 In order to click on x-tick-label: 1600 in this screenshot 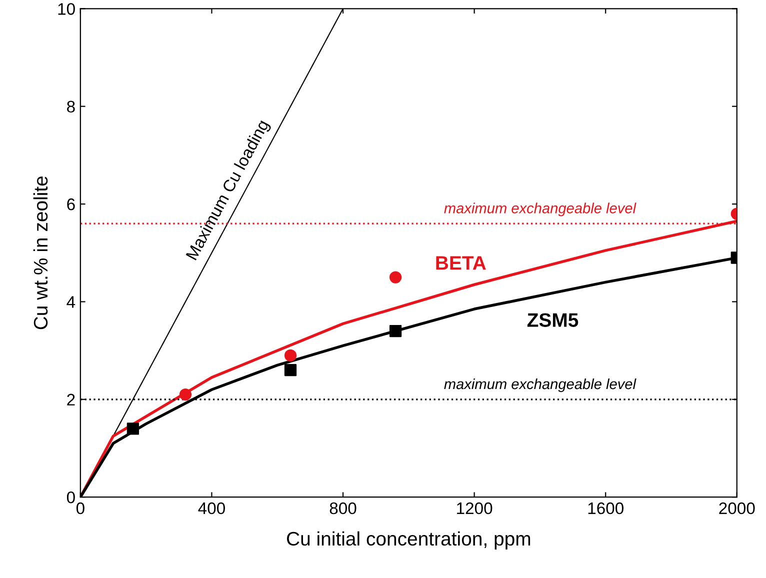, I will do `click(606, 508)`.